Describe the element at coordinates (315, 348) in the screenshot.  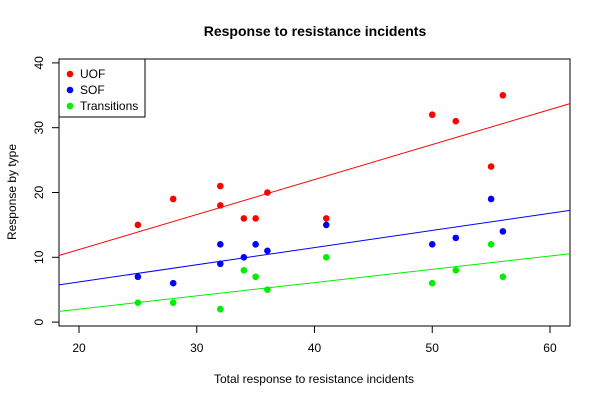
I see `x-tick-label: 40` at that location.